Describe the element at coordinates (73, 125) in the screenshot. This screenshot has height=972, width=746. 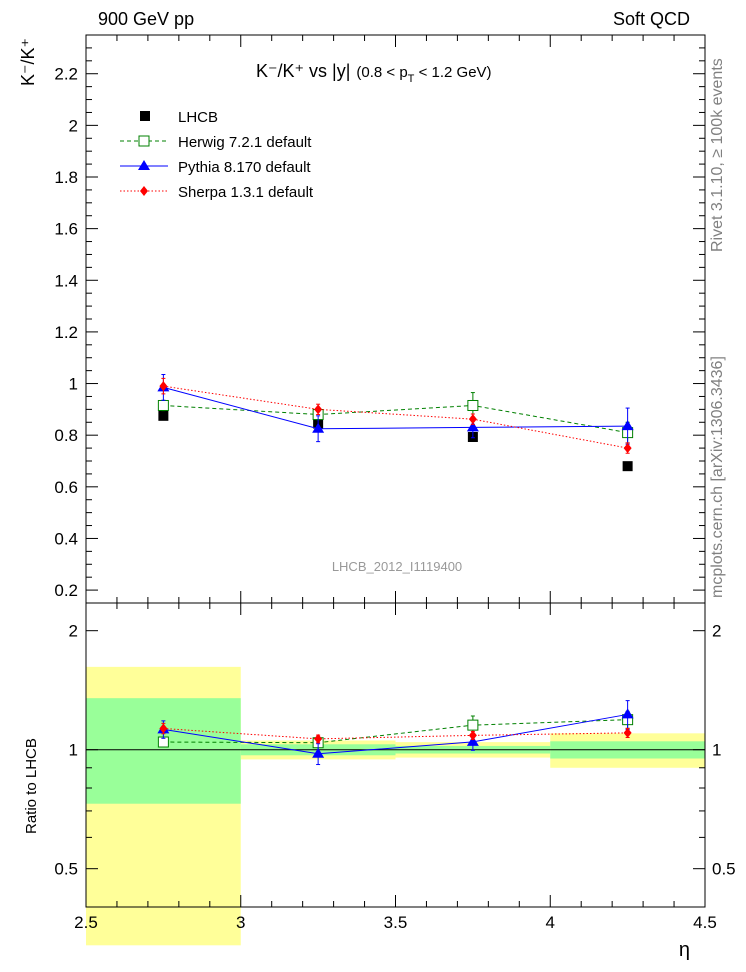
I see `y-tick-label: 2` at that location.